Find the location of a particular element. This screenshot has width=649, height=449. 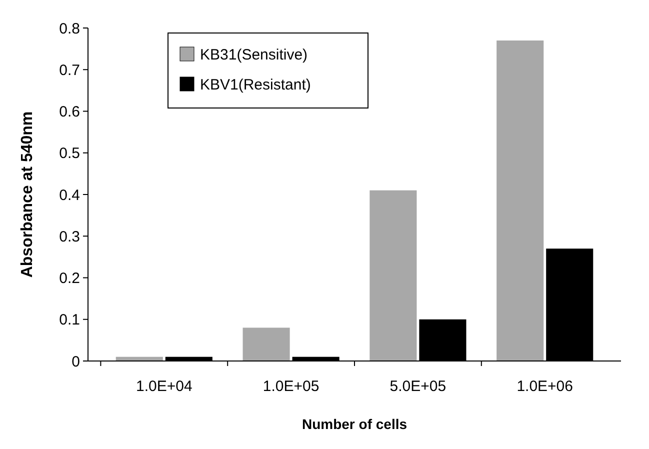

y-tick-label: 0.7 is located at coordinates (69, 70).